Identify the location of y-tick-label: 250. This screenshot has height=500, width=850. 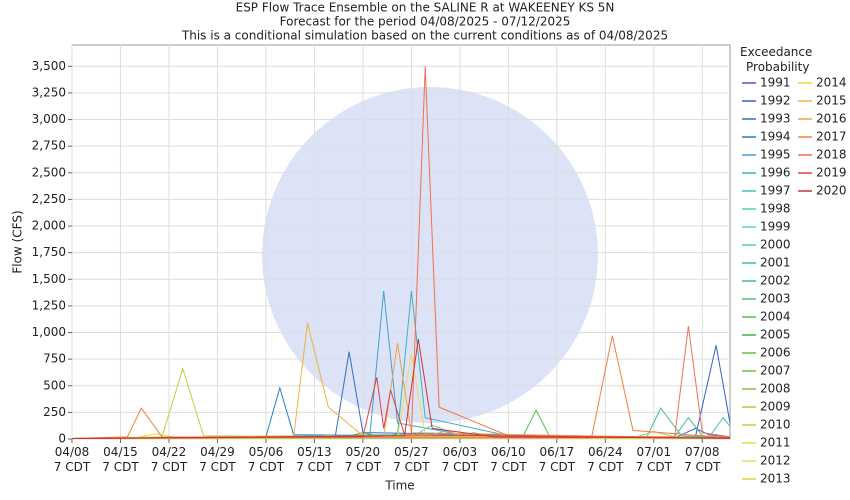
(54, 412).